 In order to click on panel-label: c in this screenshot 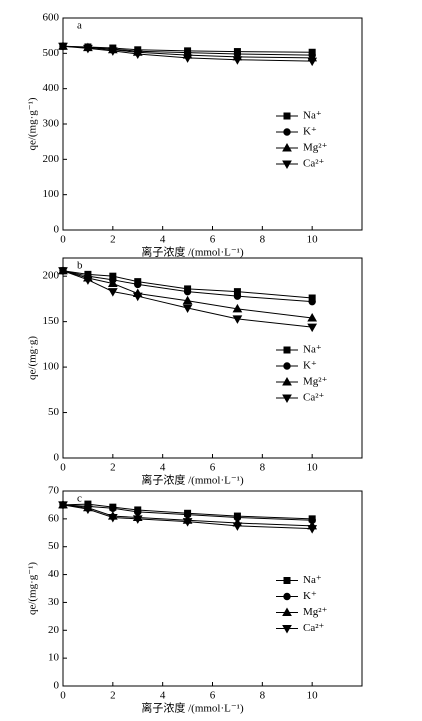, I will do `click(79, 499)`.